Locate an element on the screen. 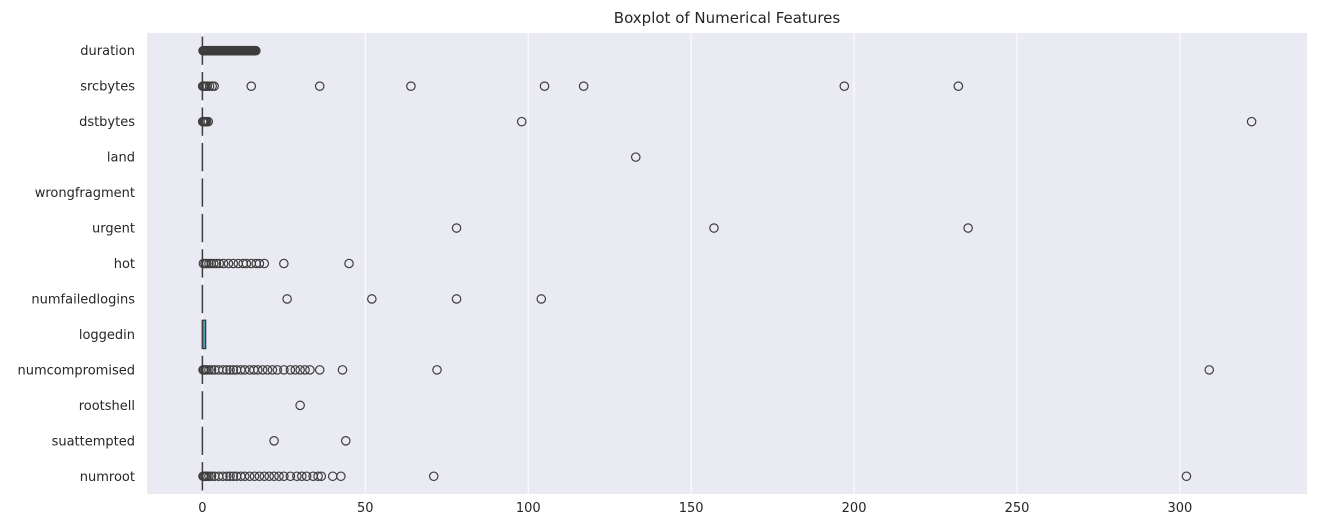  chart-title: Boxplot of Numerical Features is located at coordinates (727, 18).